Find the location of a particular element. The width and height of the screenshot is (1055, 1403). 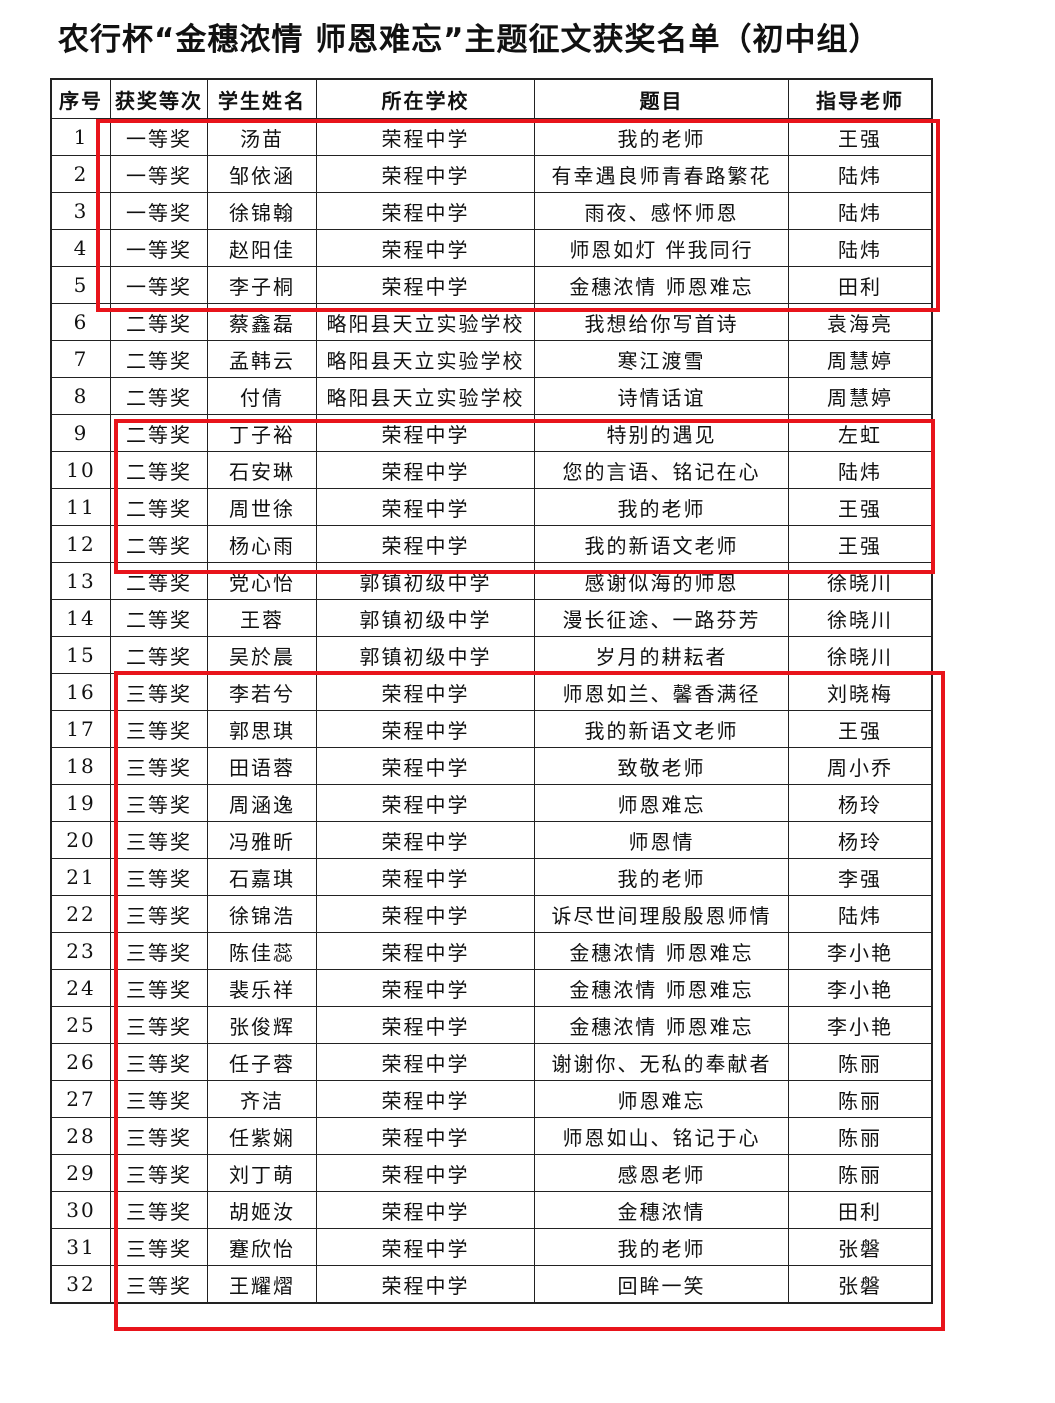

essay-title-cell: 金穗浓情 is located at coordinates (661, 1210).